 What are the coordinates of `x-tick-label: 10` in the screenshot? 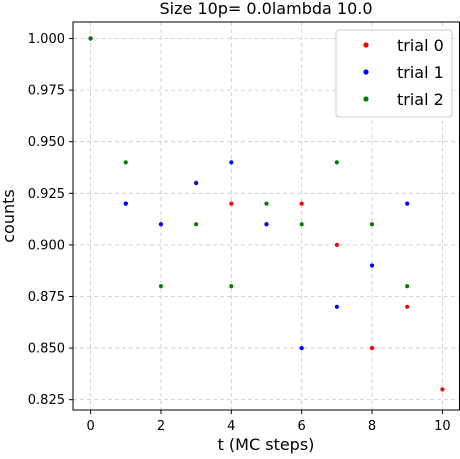 It's located at (442, 426).